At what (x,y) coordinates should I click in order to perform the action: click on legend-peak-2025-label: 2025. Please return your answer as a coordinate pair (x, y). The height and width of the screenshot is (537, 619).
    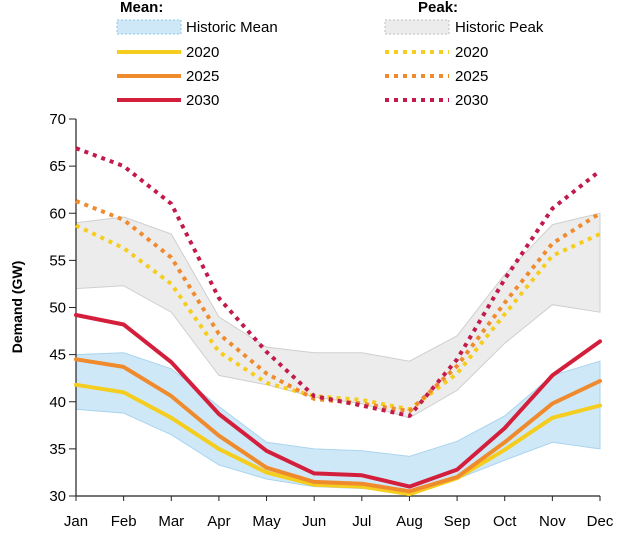
    Looking at the image, I should click on (471, 76).